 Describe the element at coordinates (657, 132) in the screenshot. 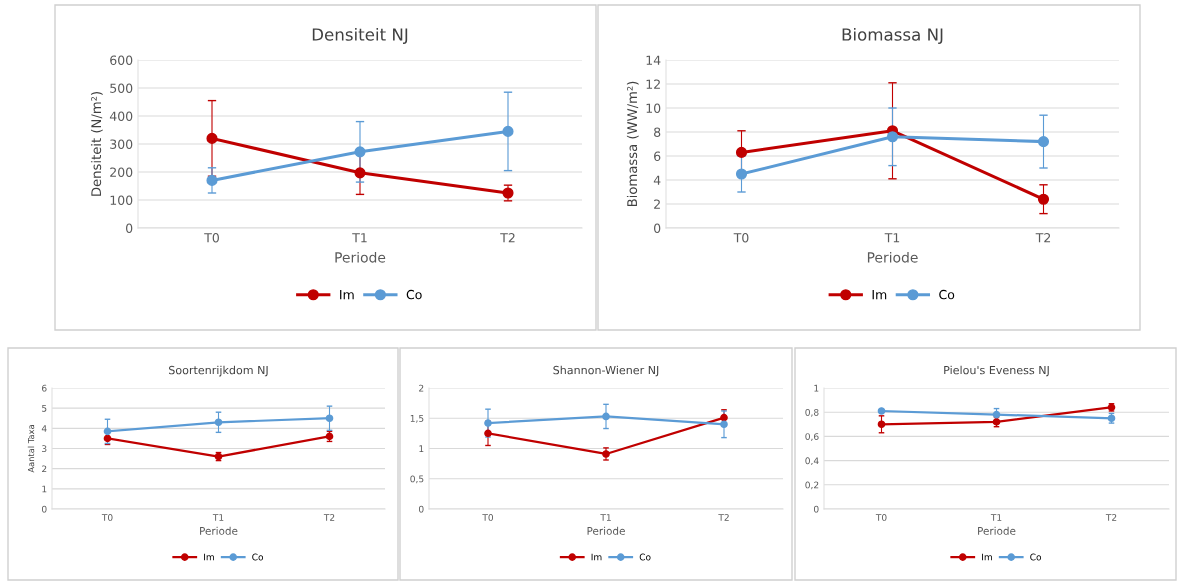

I see `y-tick-label: 8` at that location.